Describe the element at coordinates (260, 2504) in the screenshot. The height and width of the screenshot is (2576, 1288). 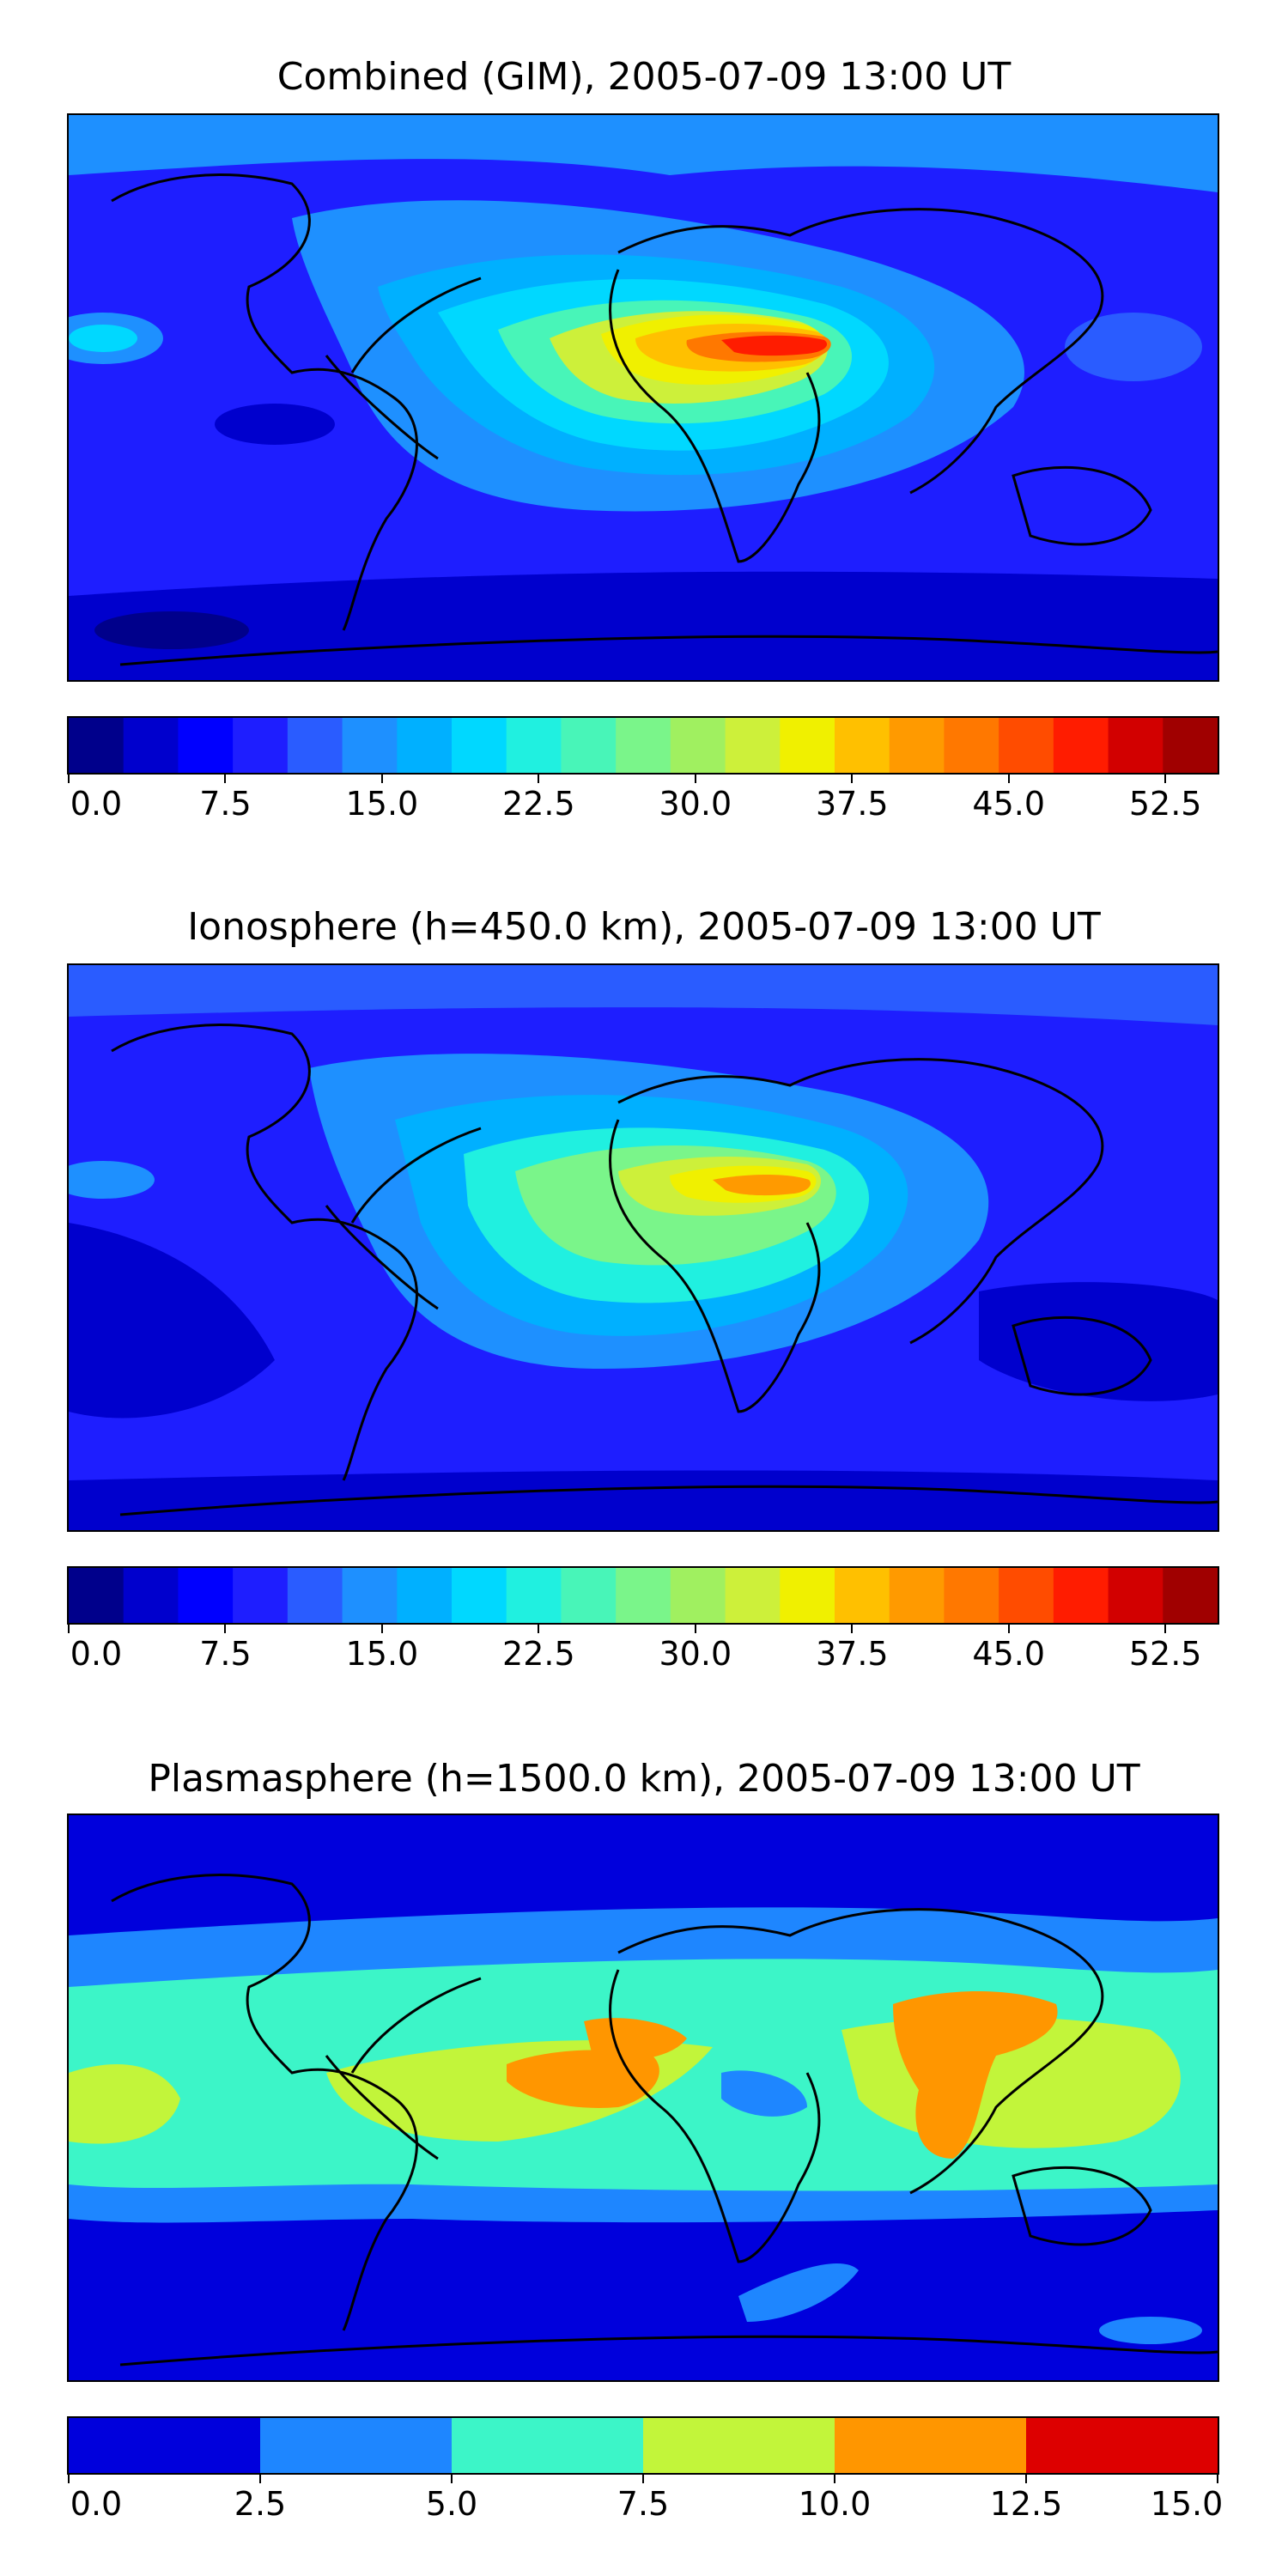
I see `colorbar-tick-label: 2.5` at that location.